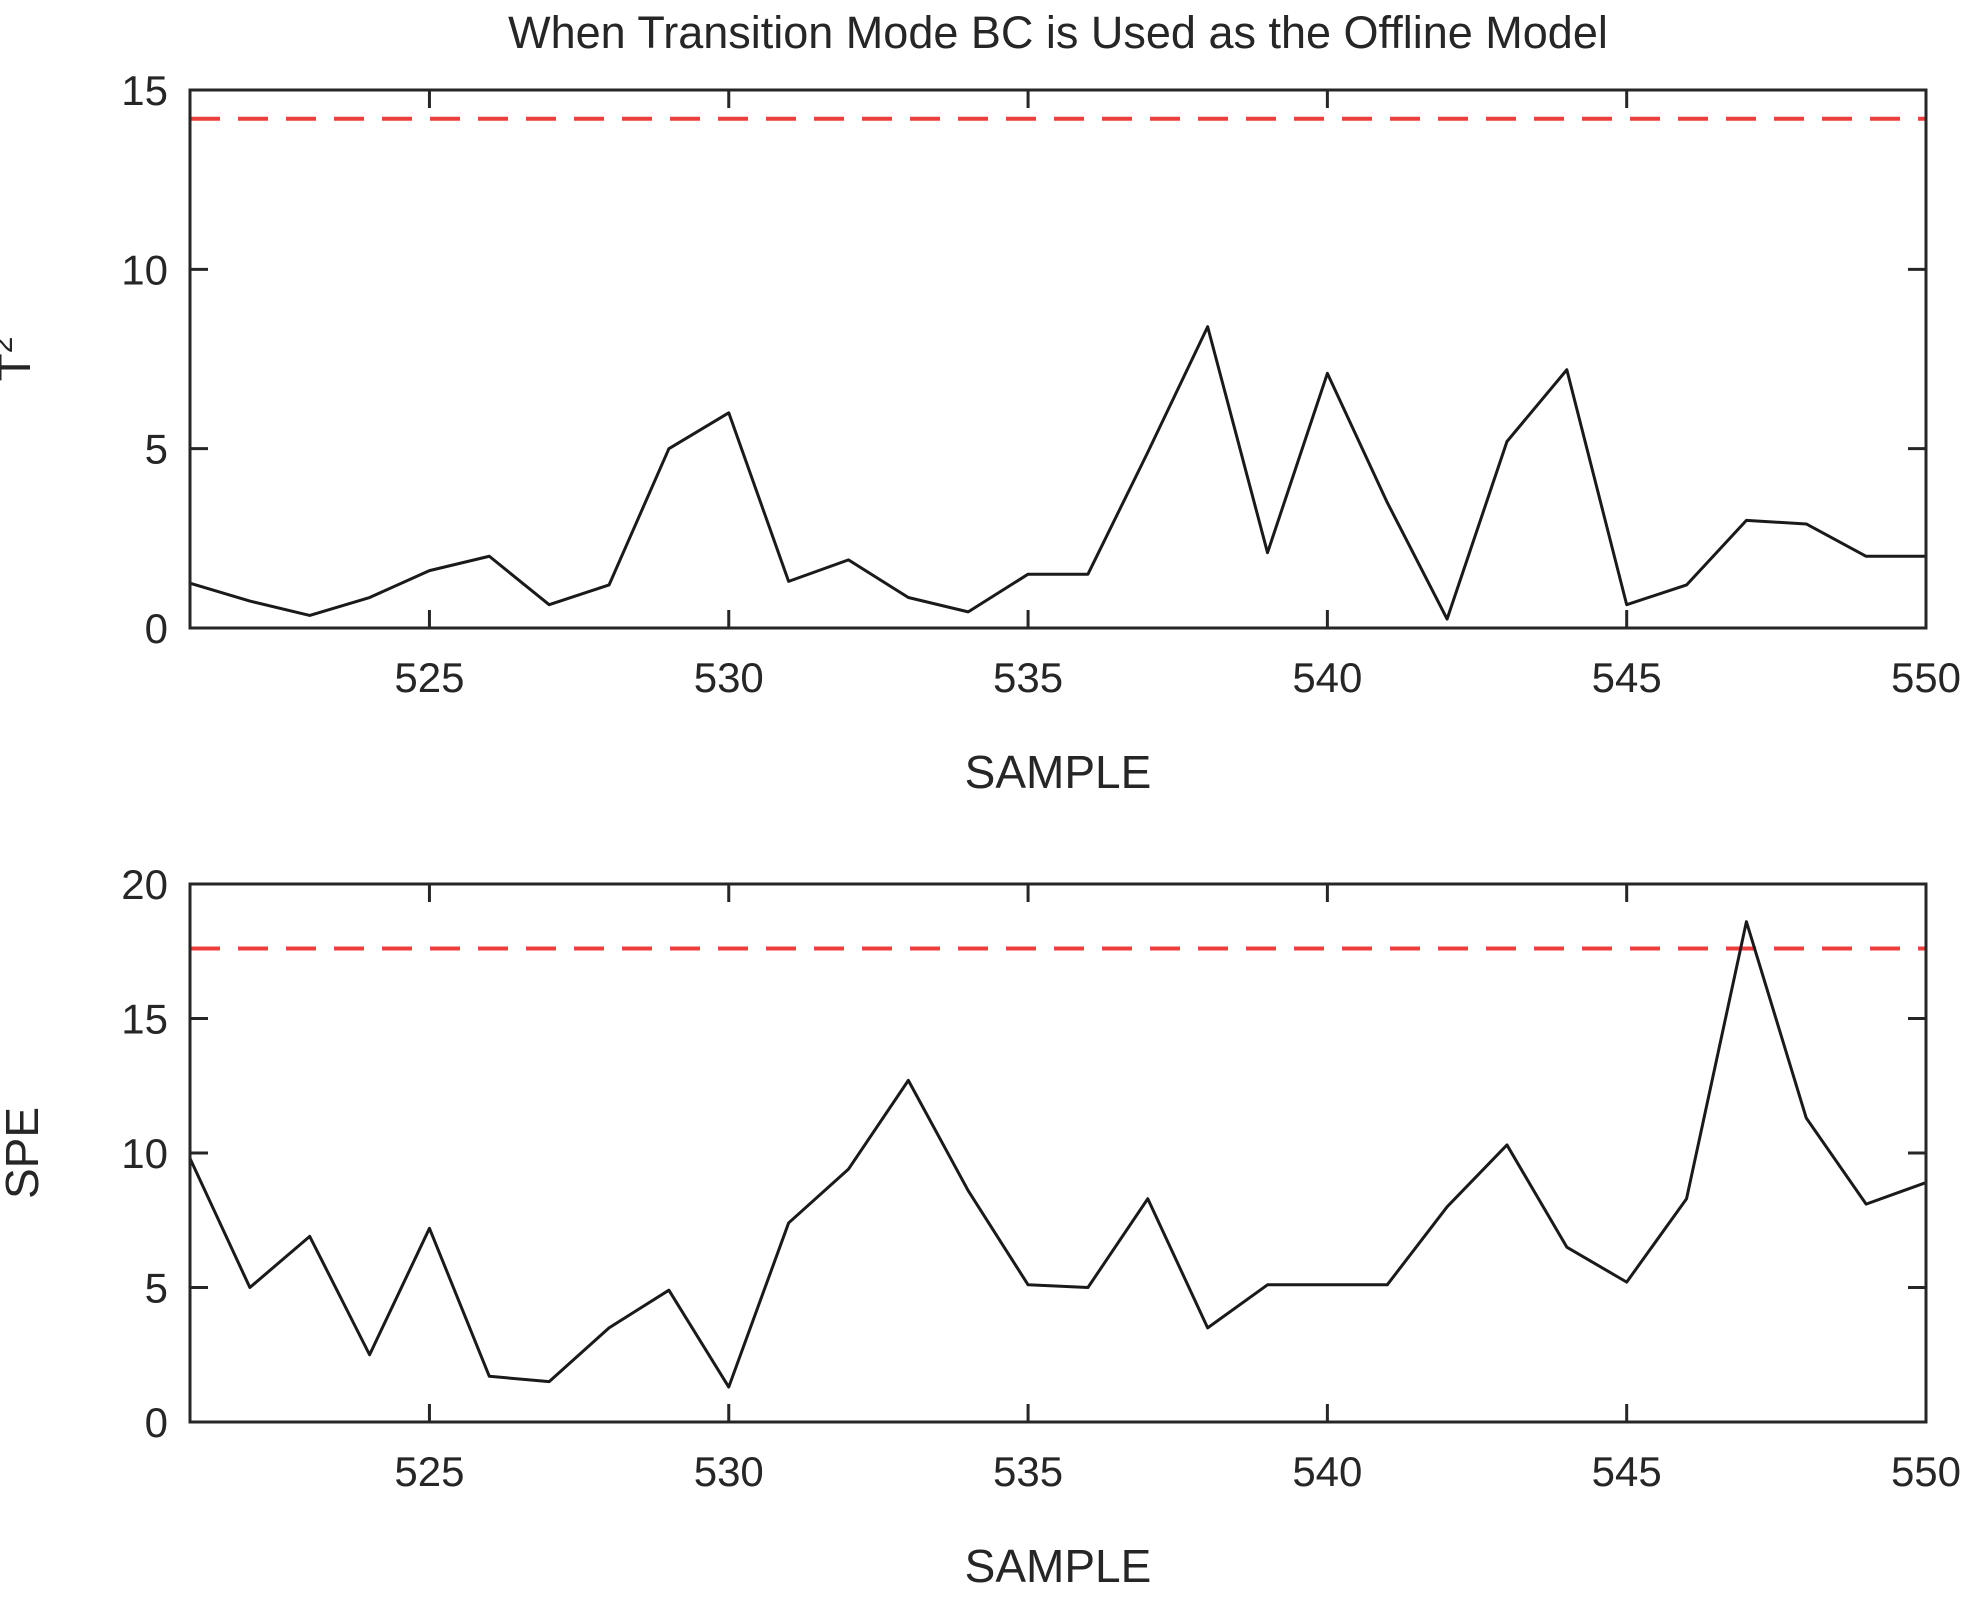 The height and width of the screenshot is (1600, 1975). What do you see at coordinates (1627, 677) in the screenshot?
I see `t2-x-tick-label-545: 545` at bounding box center [1627, 677].